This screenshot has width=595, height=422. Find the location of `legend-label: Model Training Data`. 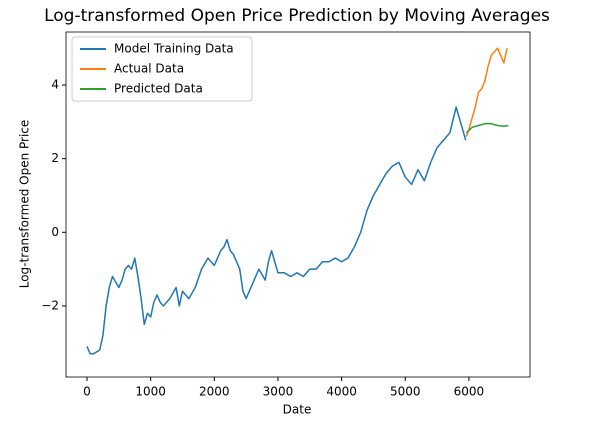

legend-label: Model Training Data is located at coordinates (174, 49).